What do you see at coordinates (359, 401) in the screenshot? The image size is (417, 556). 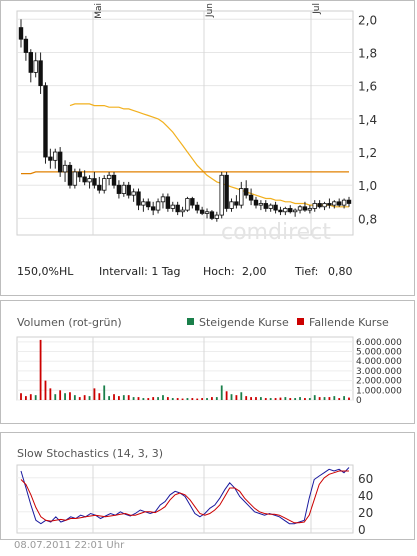 I see `y-tick-label: 0` at bounding box center [359, 401].